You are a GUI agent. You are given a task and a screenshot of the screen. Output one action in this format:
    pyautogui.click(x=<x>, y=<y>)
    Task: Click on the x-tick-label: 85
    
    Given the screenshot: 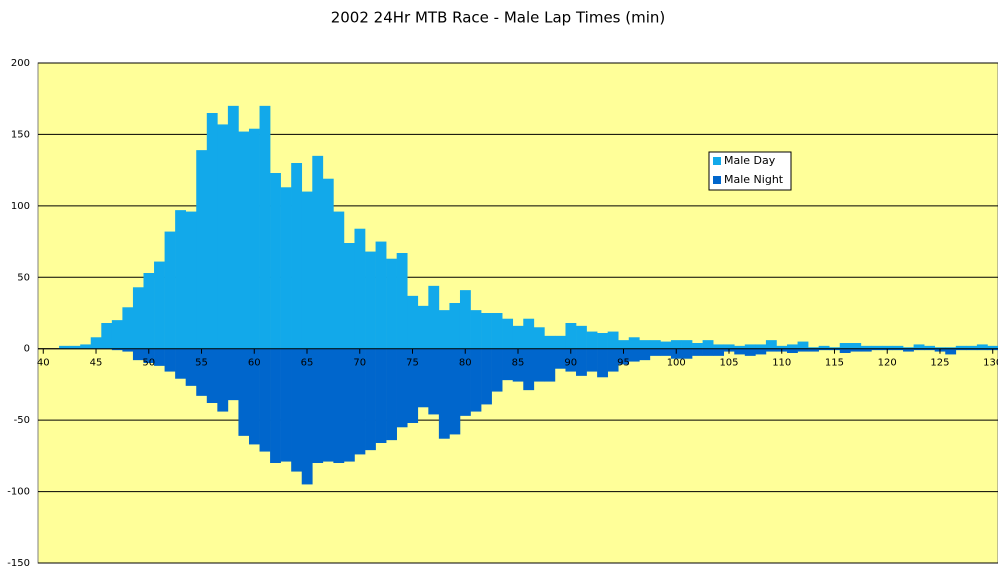 What is the action you would take?
    pyautogui.click(x=518, y=363)
    